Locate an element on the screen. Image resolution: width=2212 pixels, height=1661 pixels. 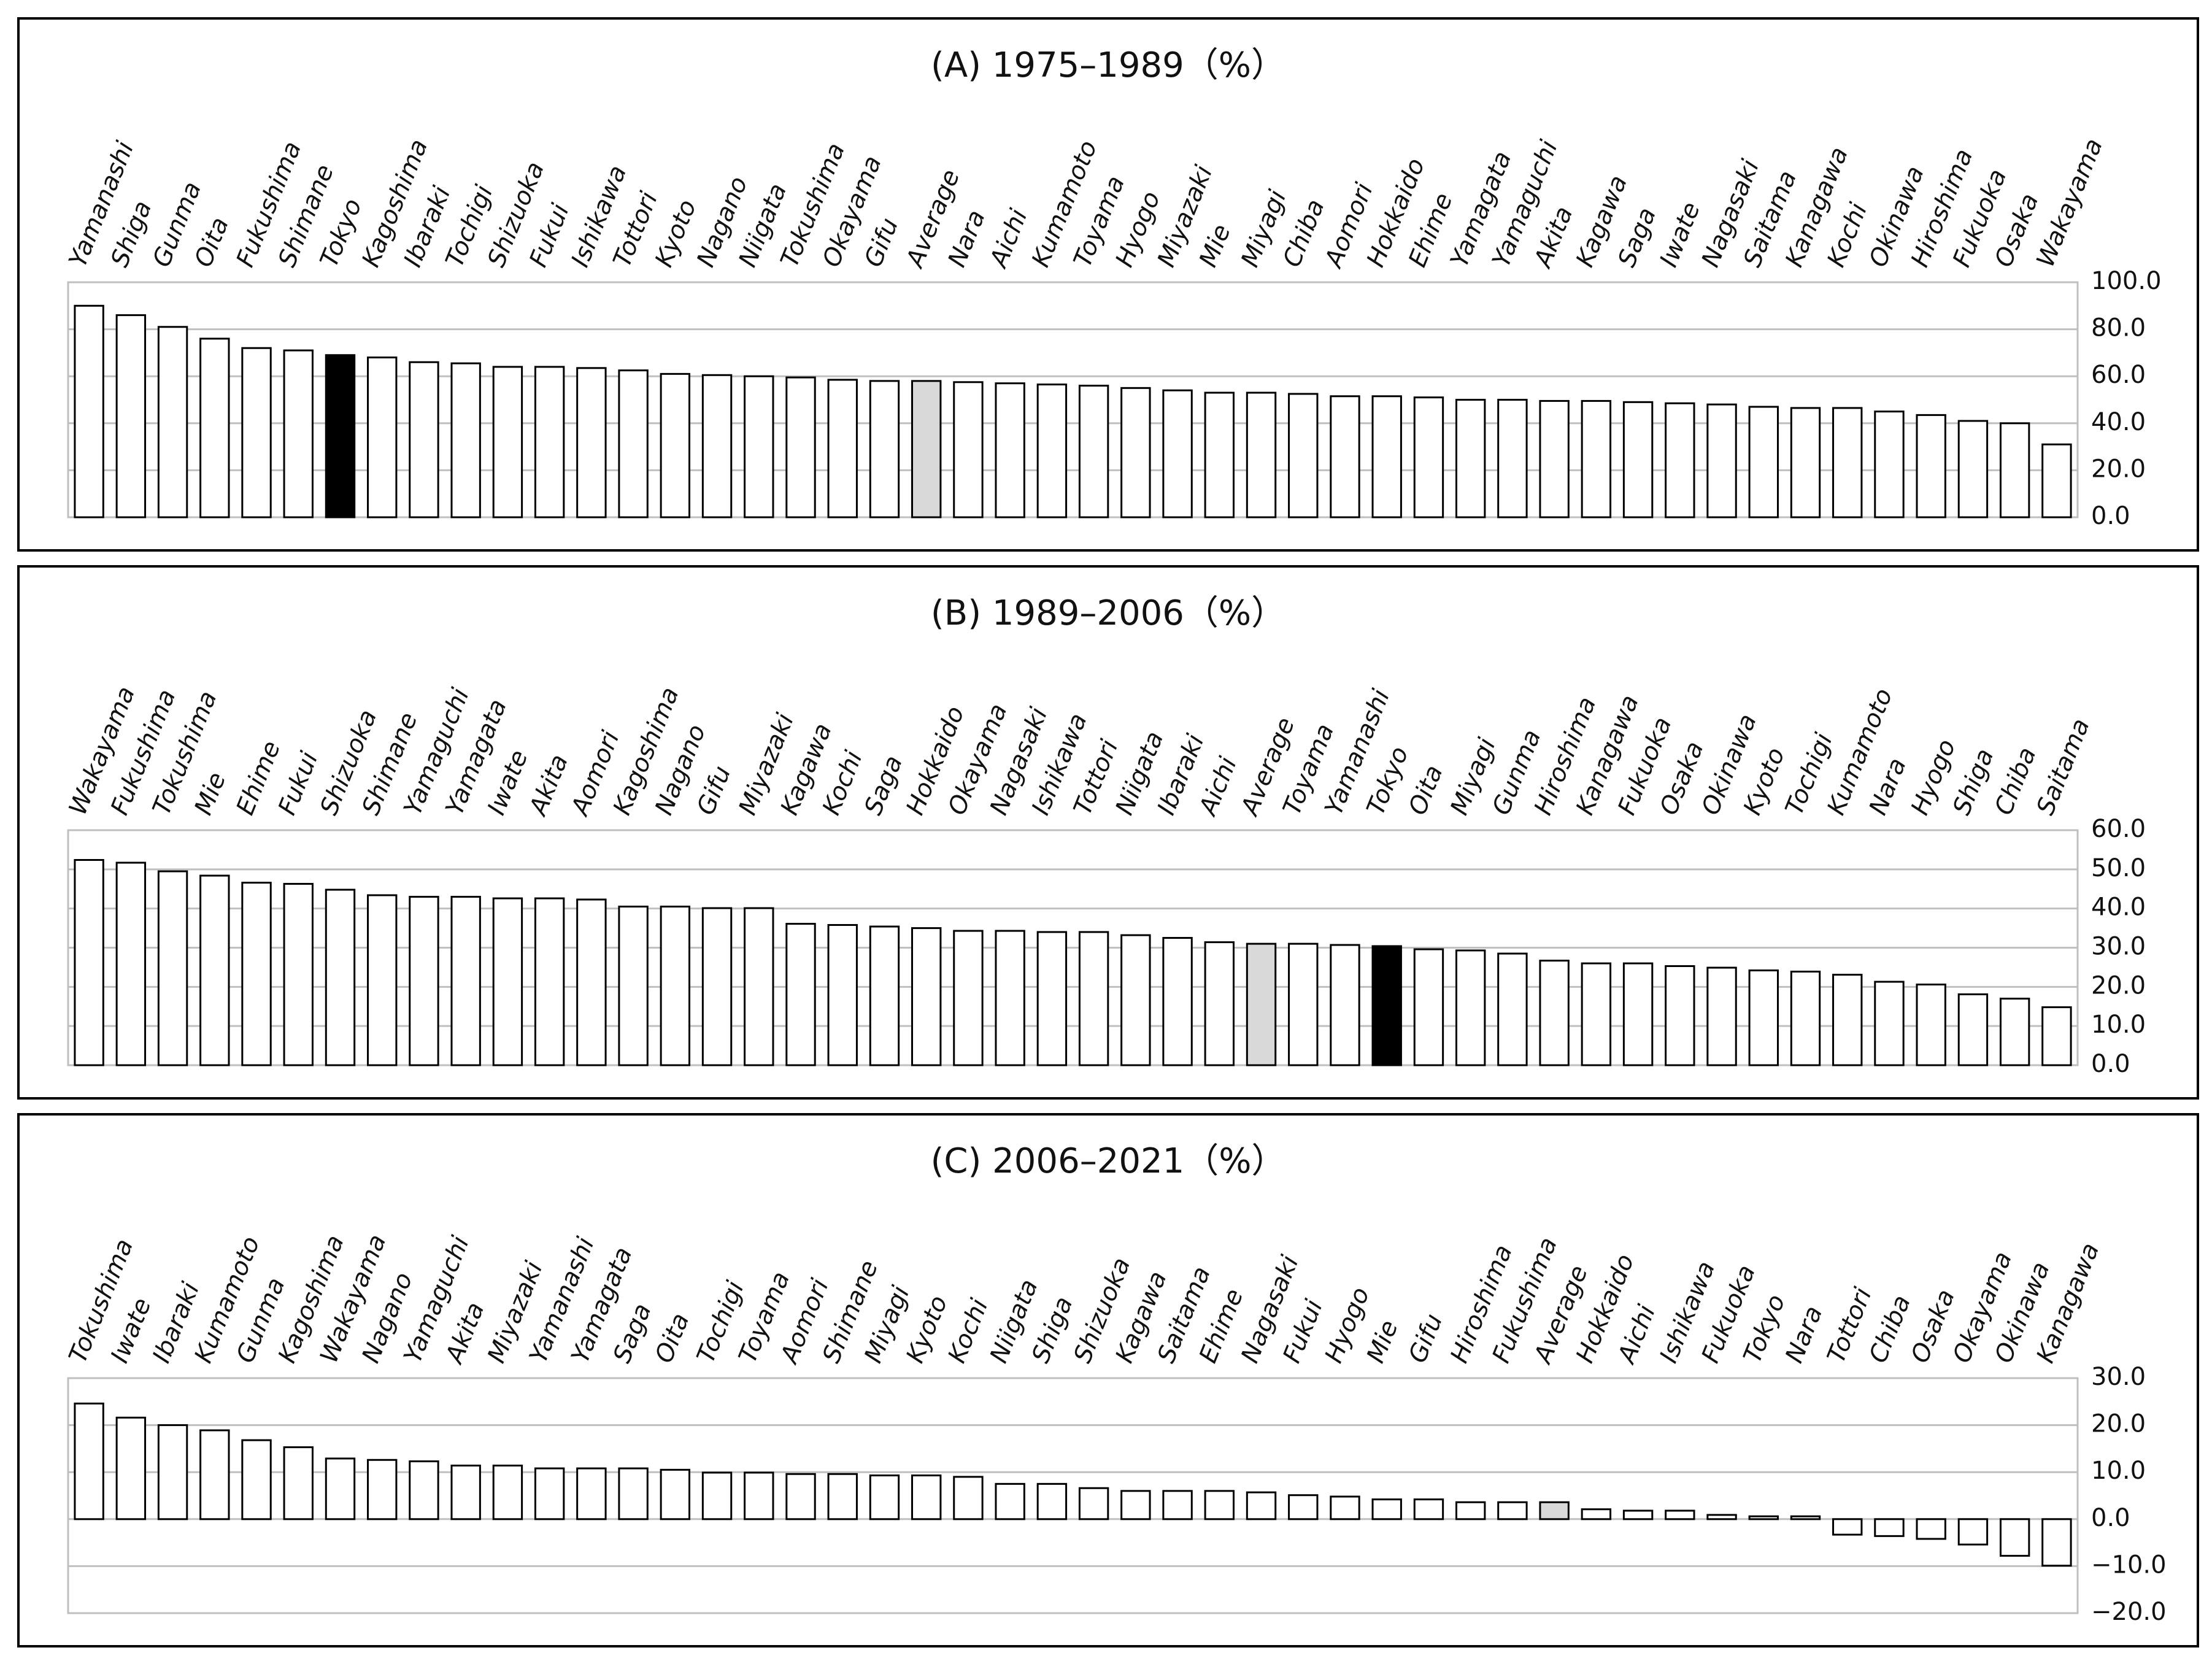
y-tick-label: 0.0 is located at coordinates (2110, 1064).